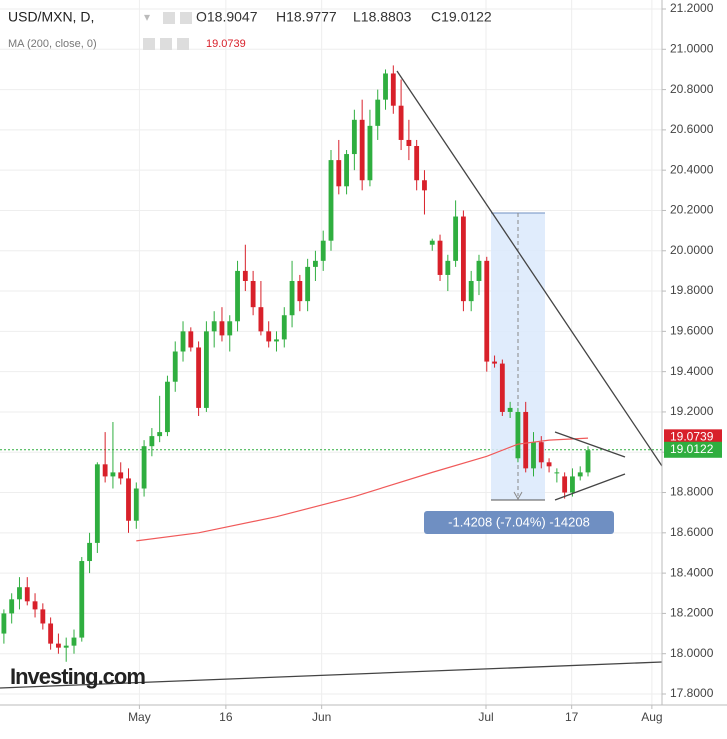 The height and width of the screenshot is (739, 727). I want to click on y-tick-label: 20.4000, so click(692, 169).